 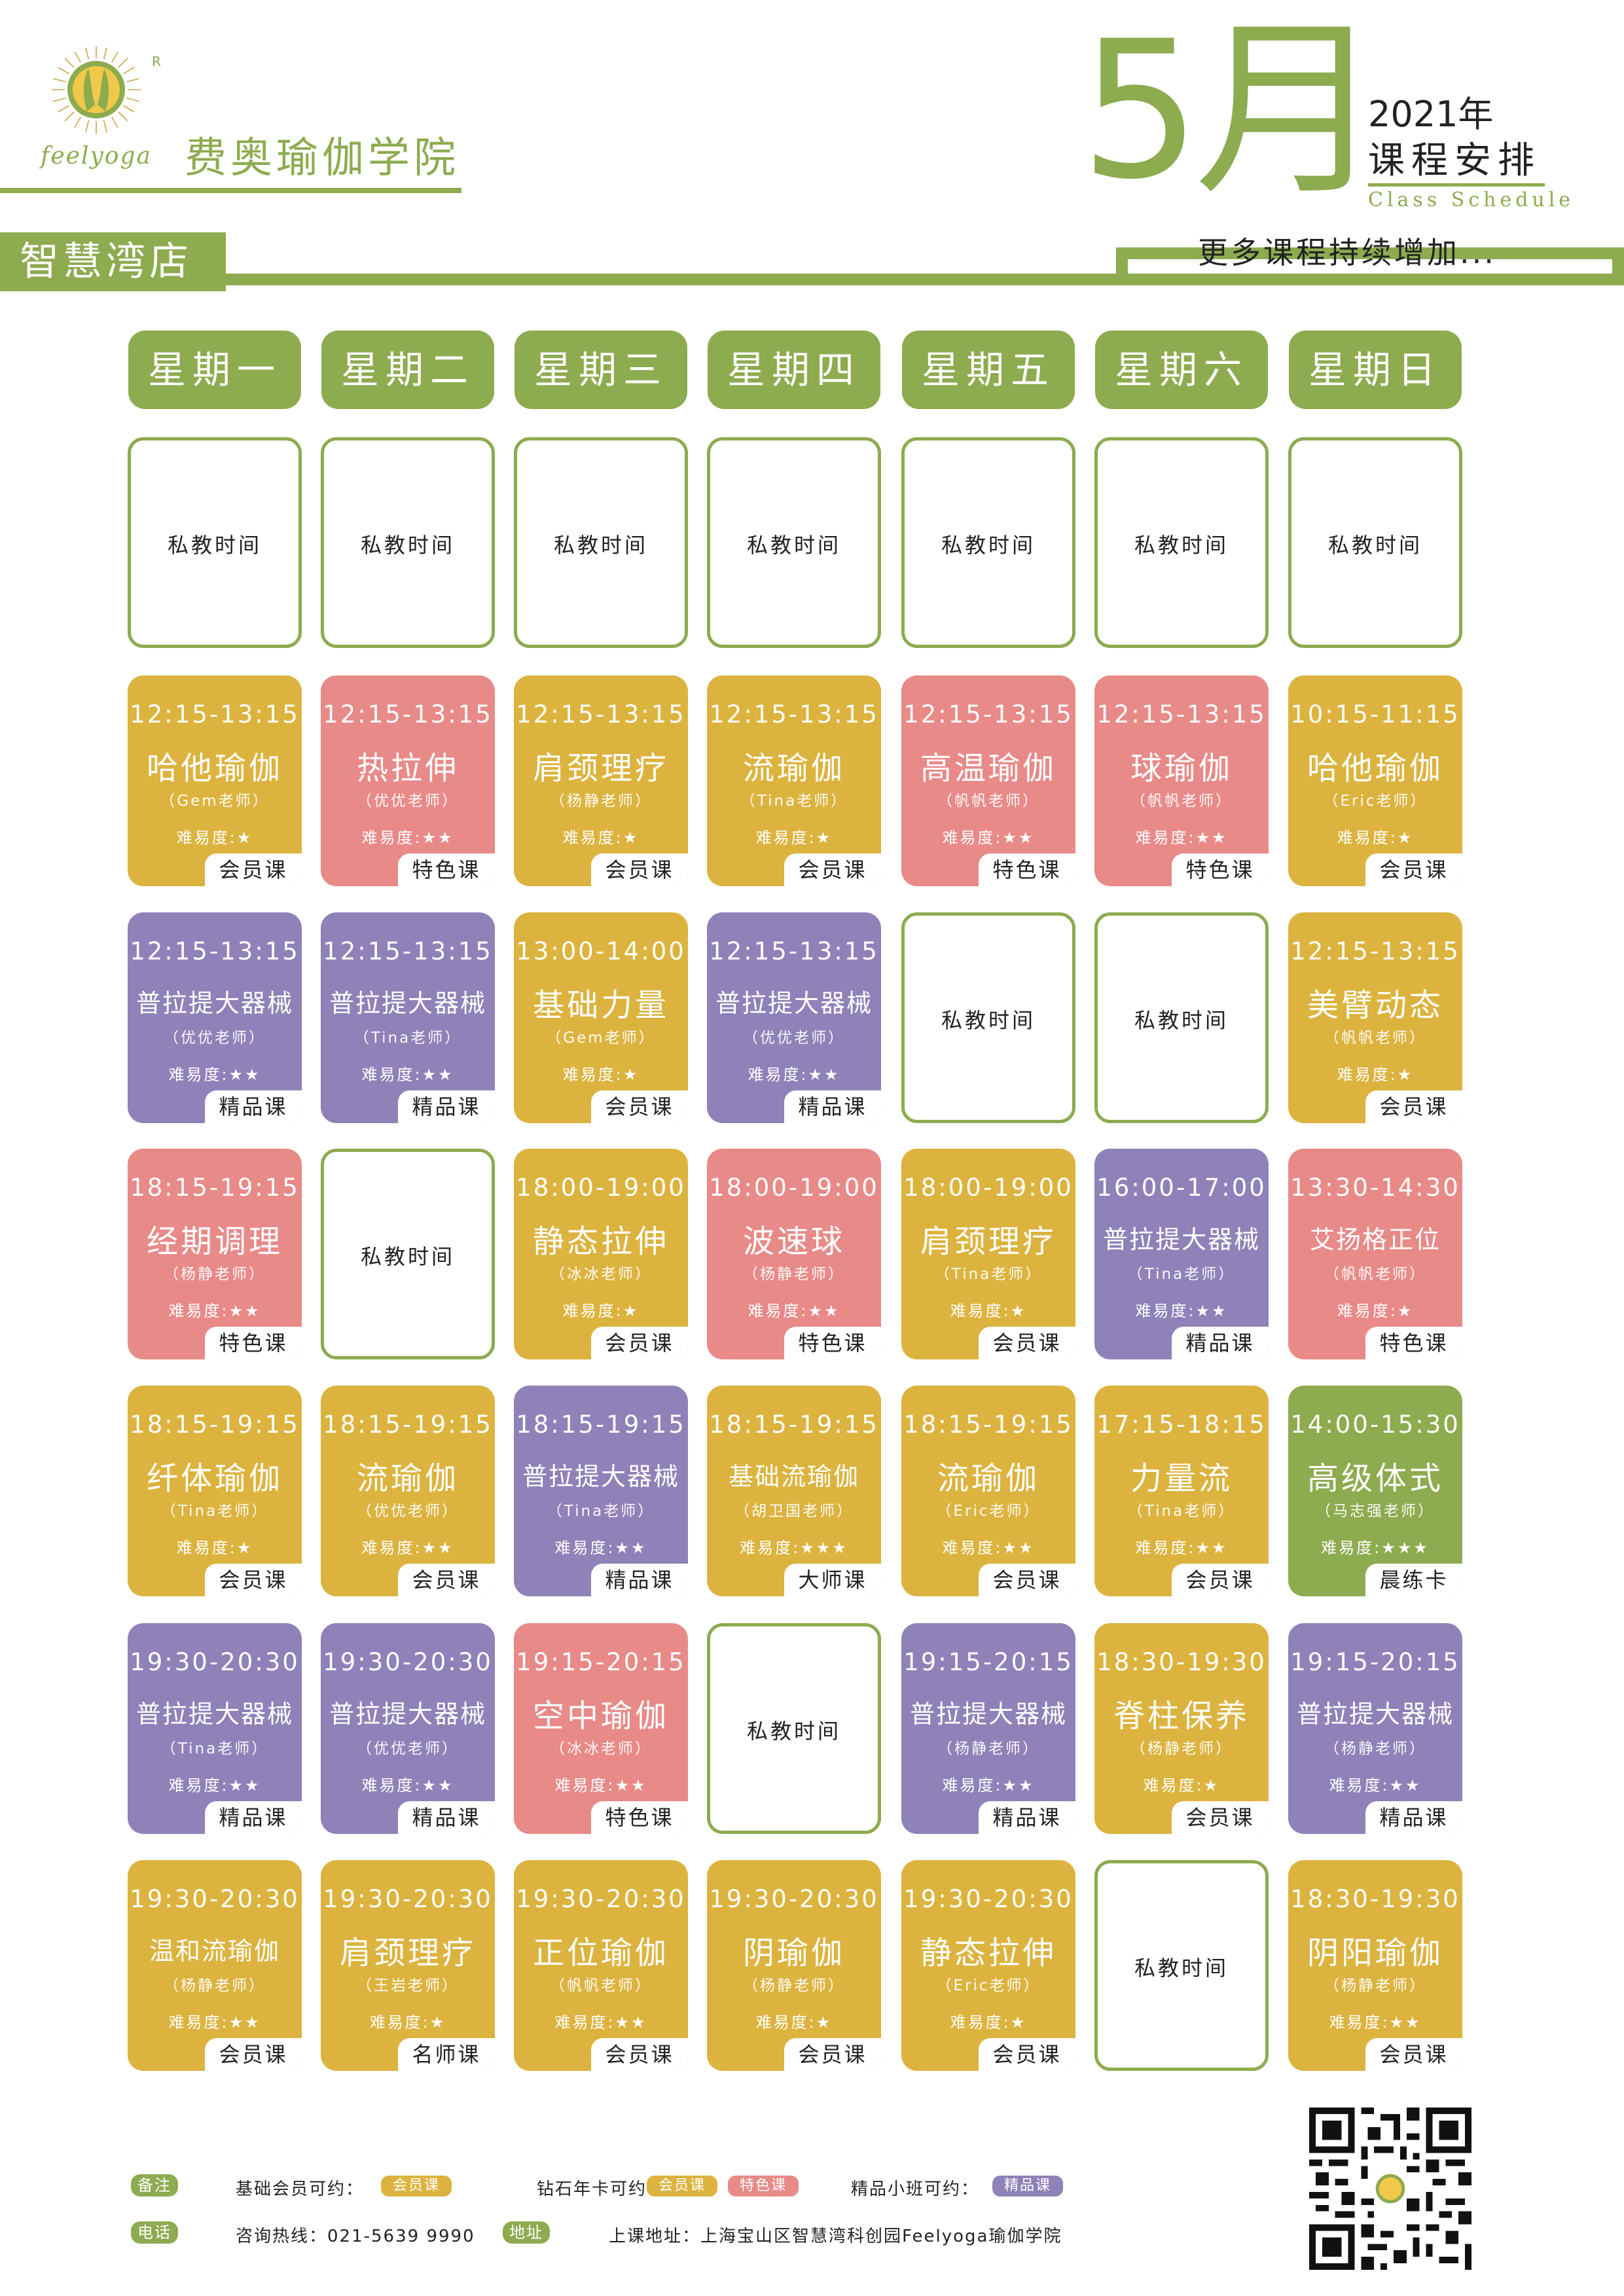 What do you see at coordinates (526, 2232) in the screenshot?
I see `address-badge: 地址` at bounding box center [526, 2232].